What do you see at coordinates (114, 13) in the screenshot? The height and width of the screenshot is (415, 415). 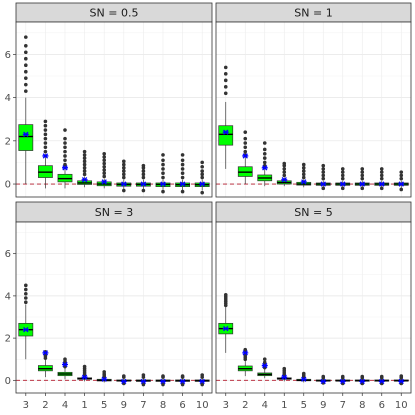 I see `facet-strip-label: SN = 0.5` at bounding box center [114, 13].